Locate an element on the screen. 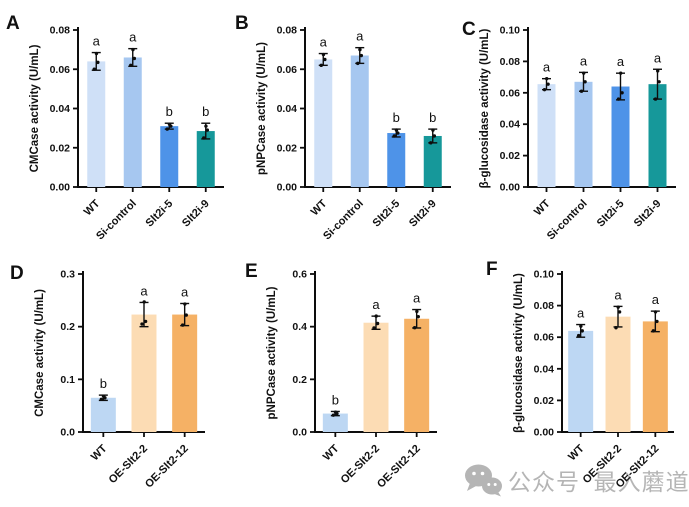 This screenshot has height=507, width=689. watermark-text: 最 is located at coordinates (605, 482).